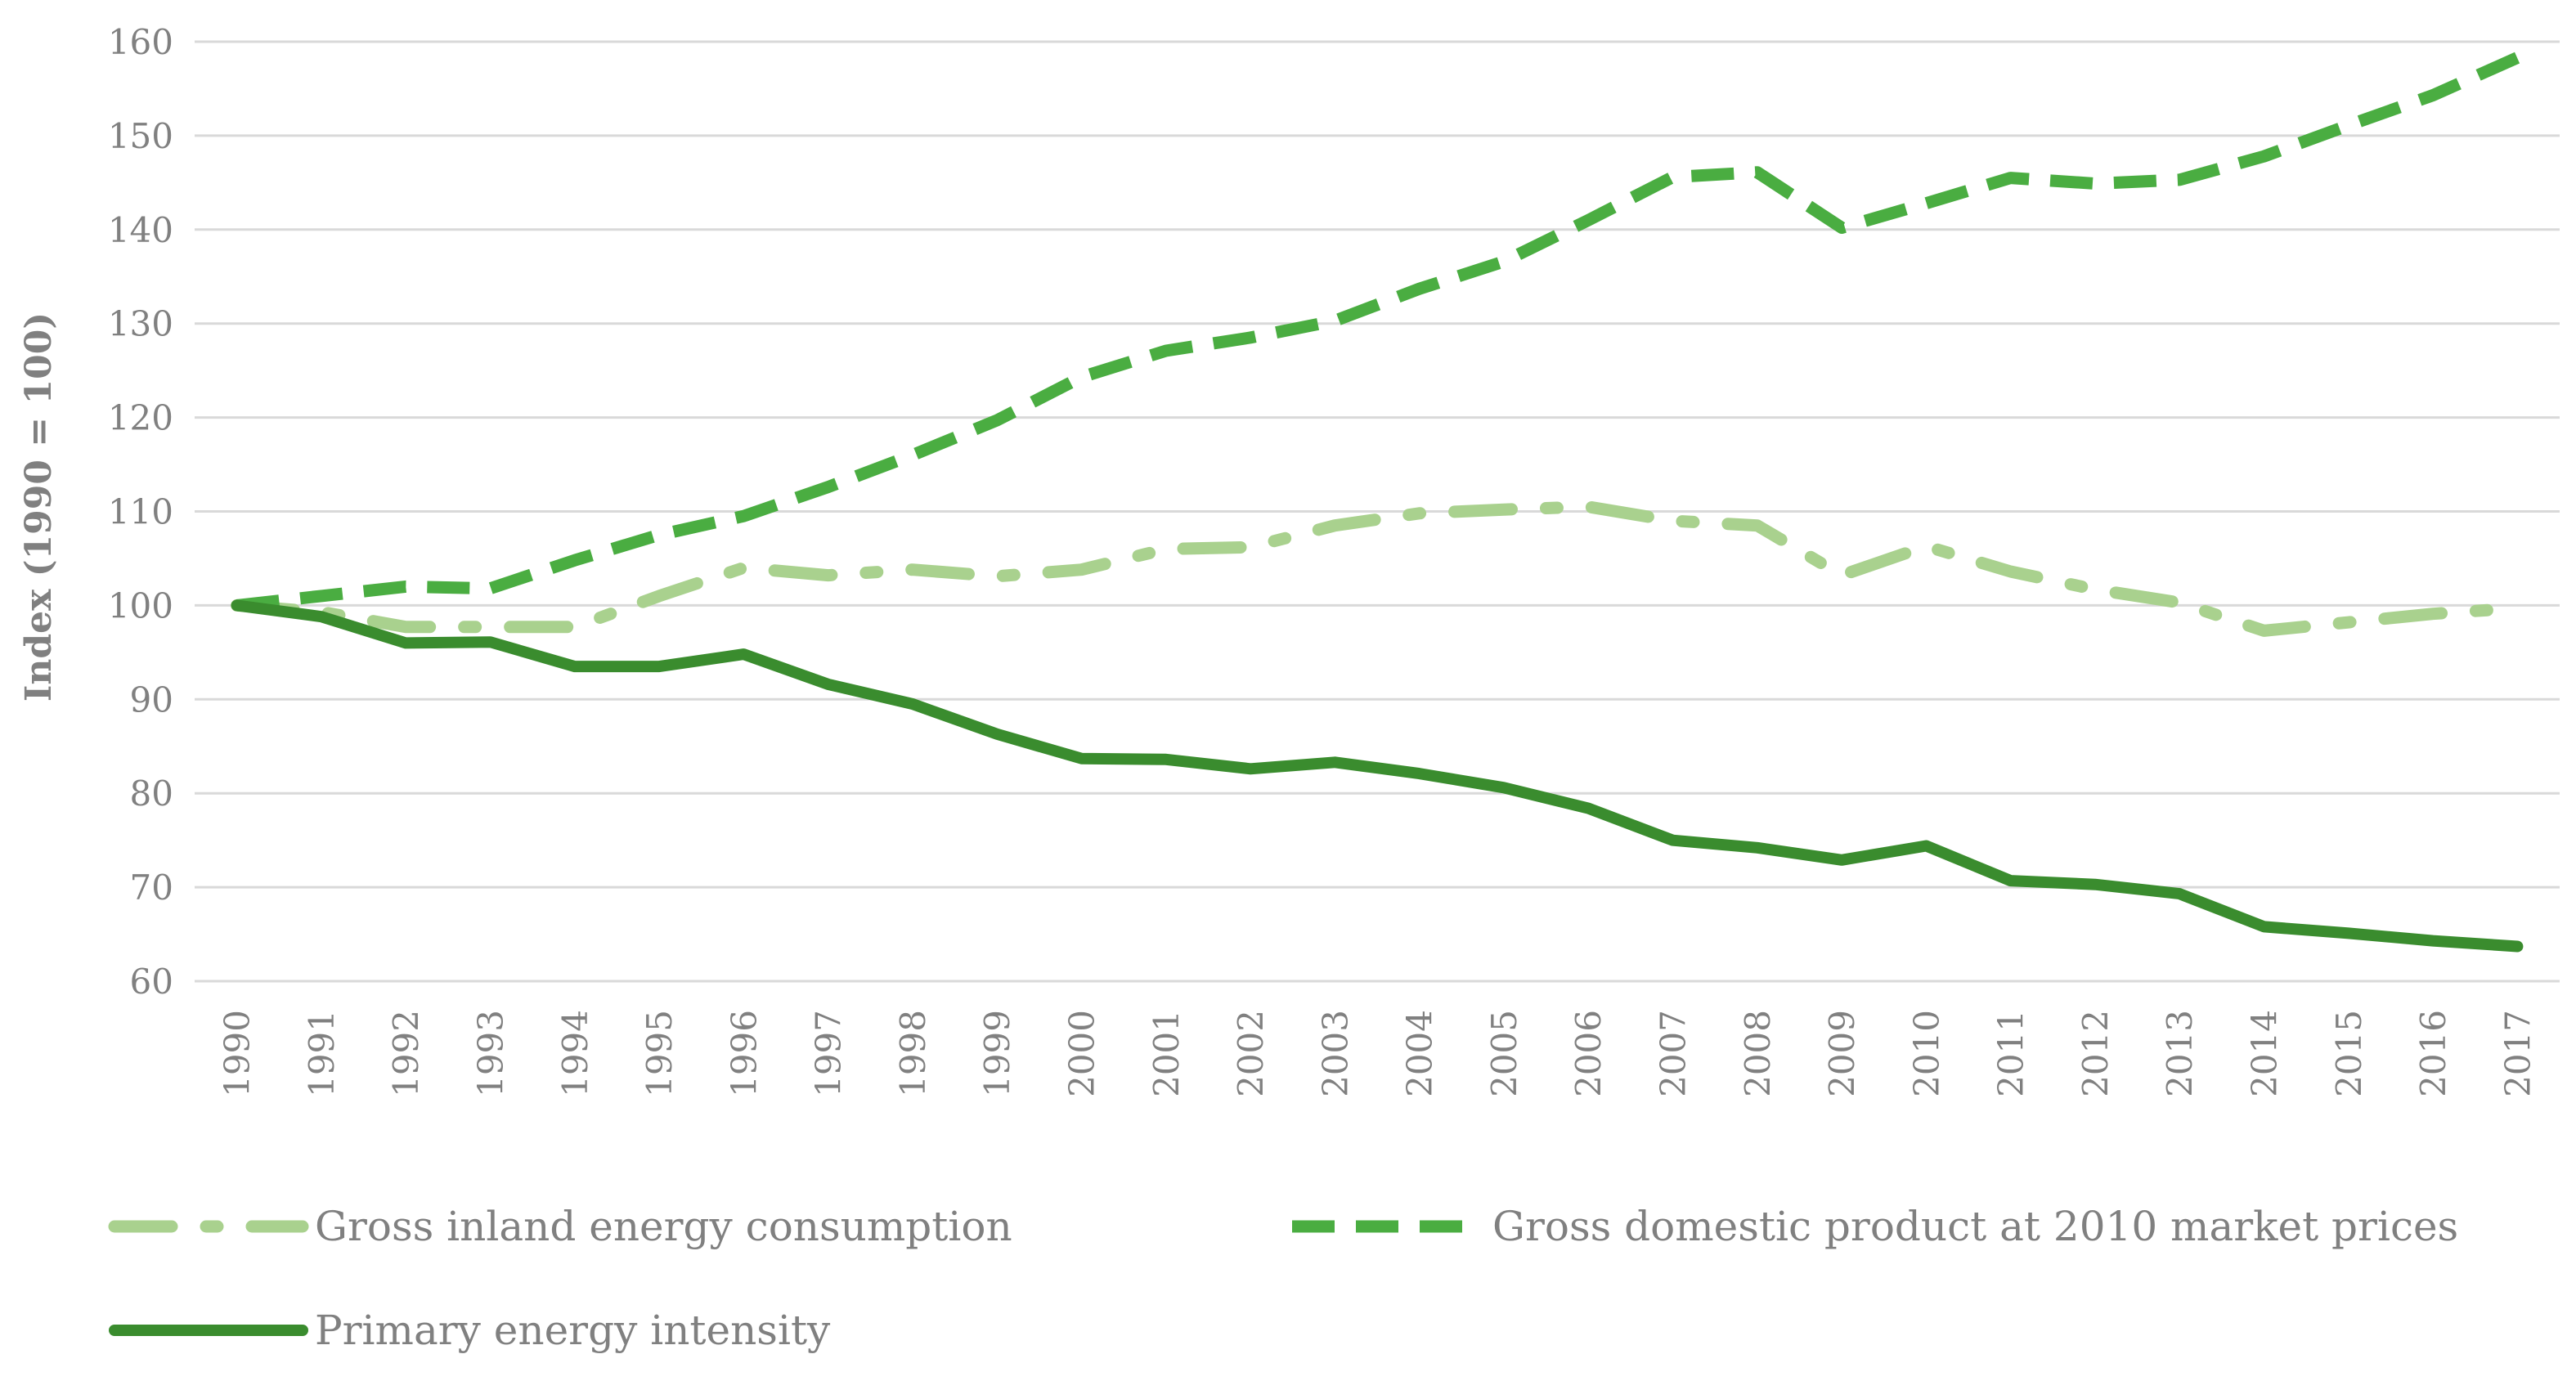  What do you see at coordinates (2096, 1054) in the screenshot?
I see `x-tick-label: 2012` at bounding box center [2096, 1054].